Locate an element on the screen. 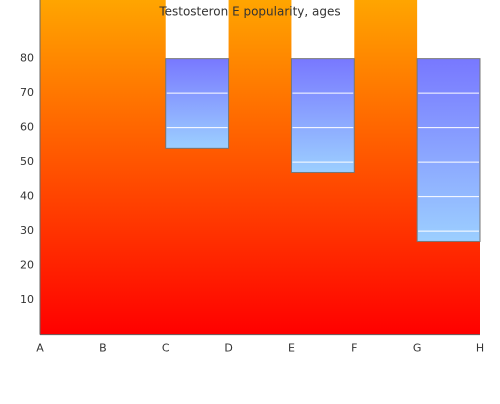 This screenshot has width=500, height=404. x-tick-label: H is located at coordinates (480, 348).